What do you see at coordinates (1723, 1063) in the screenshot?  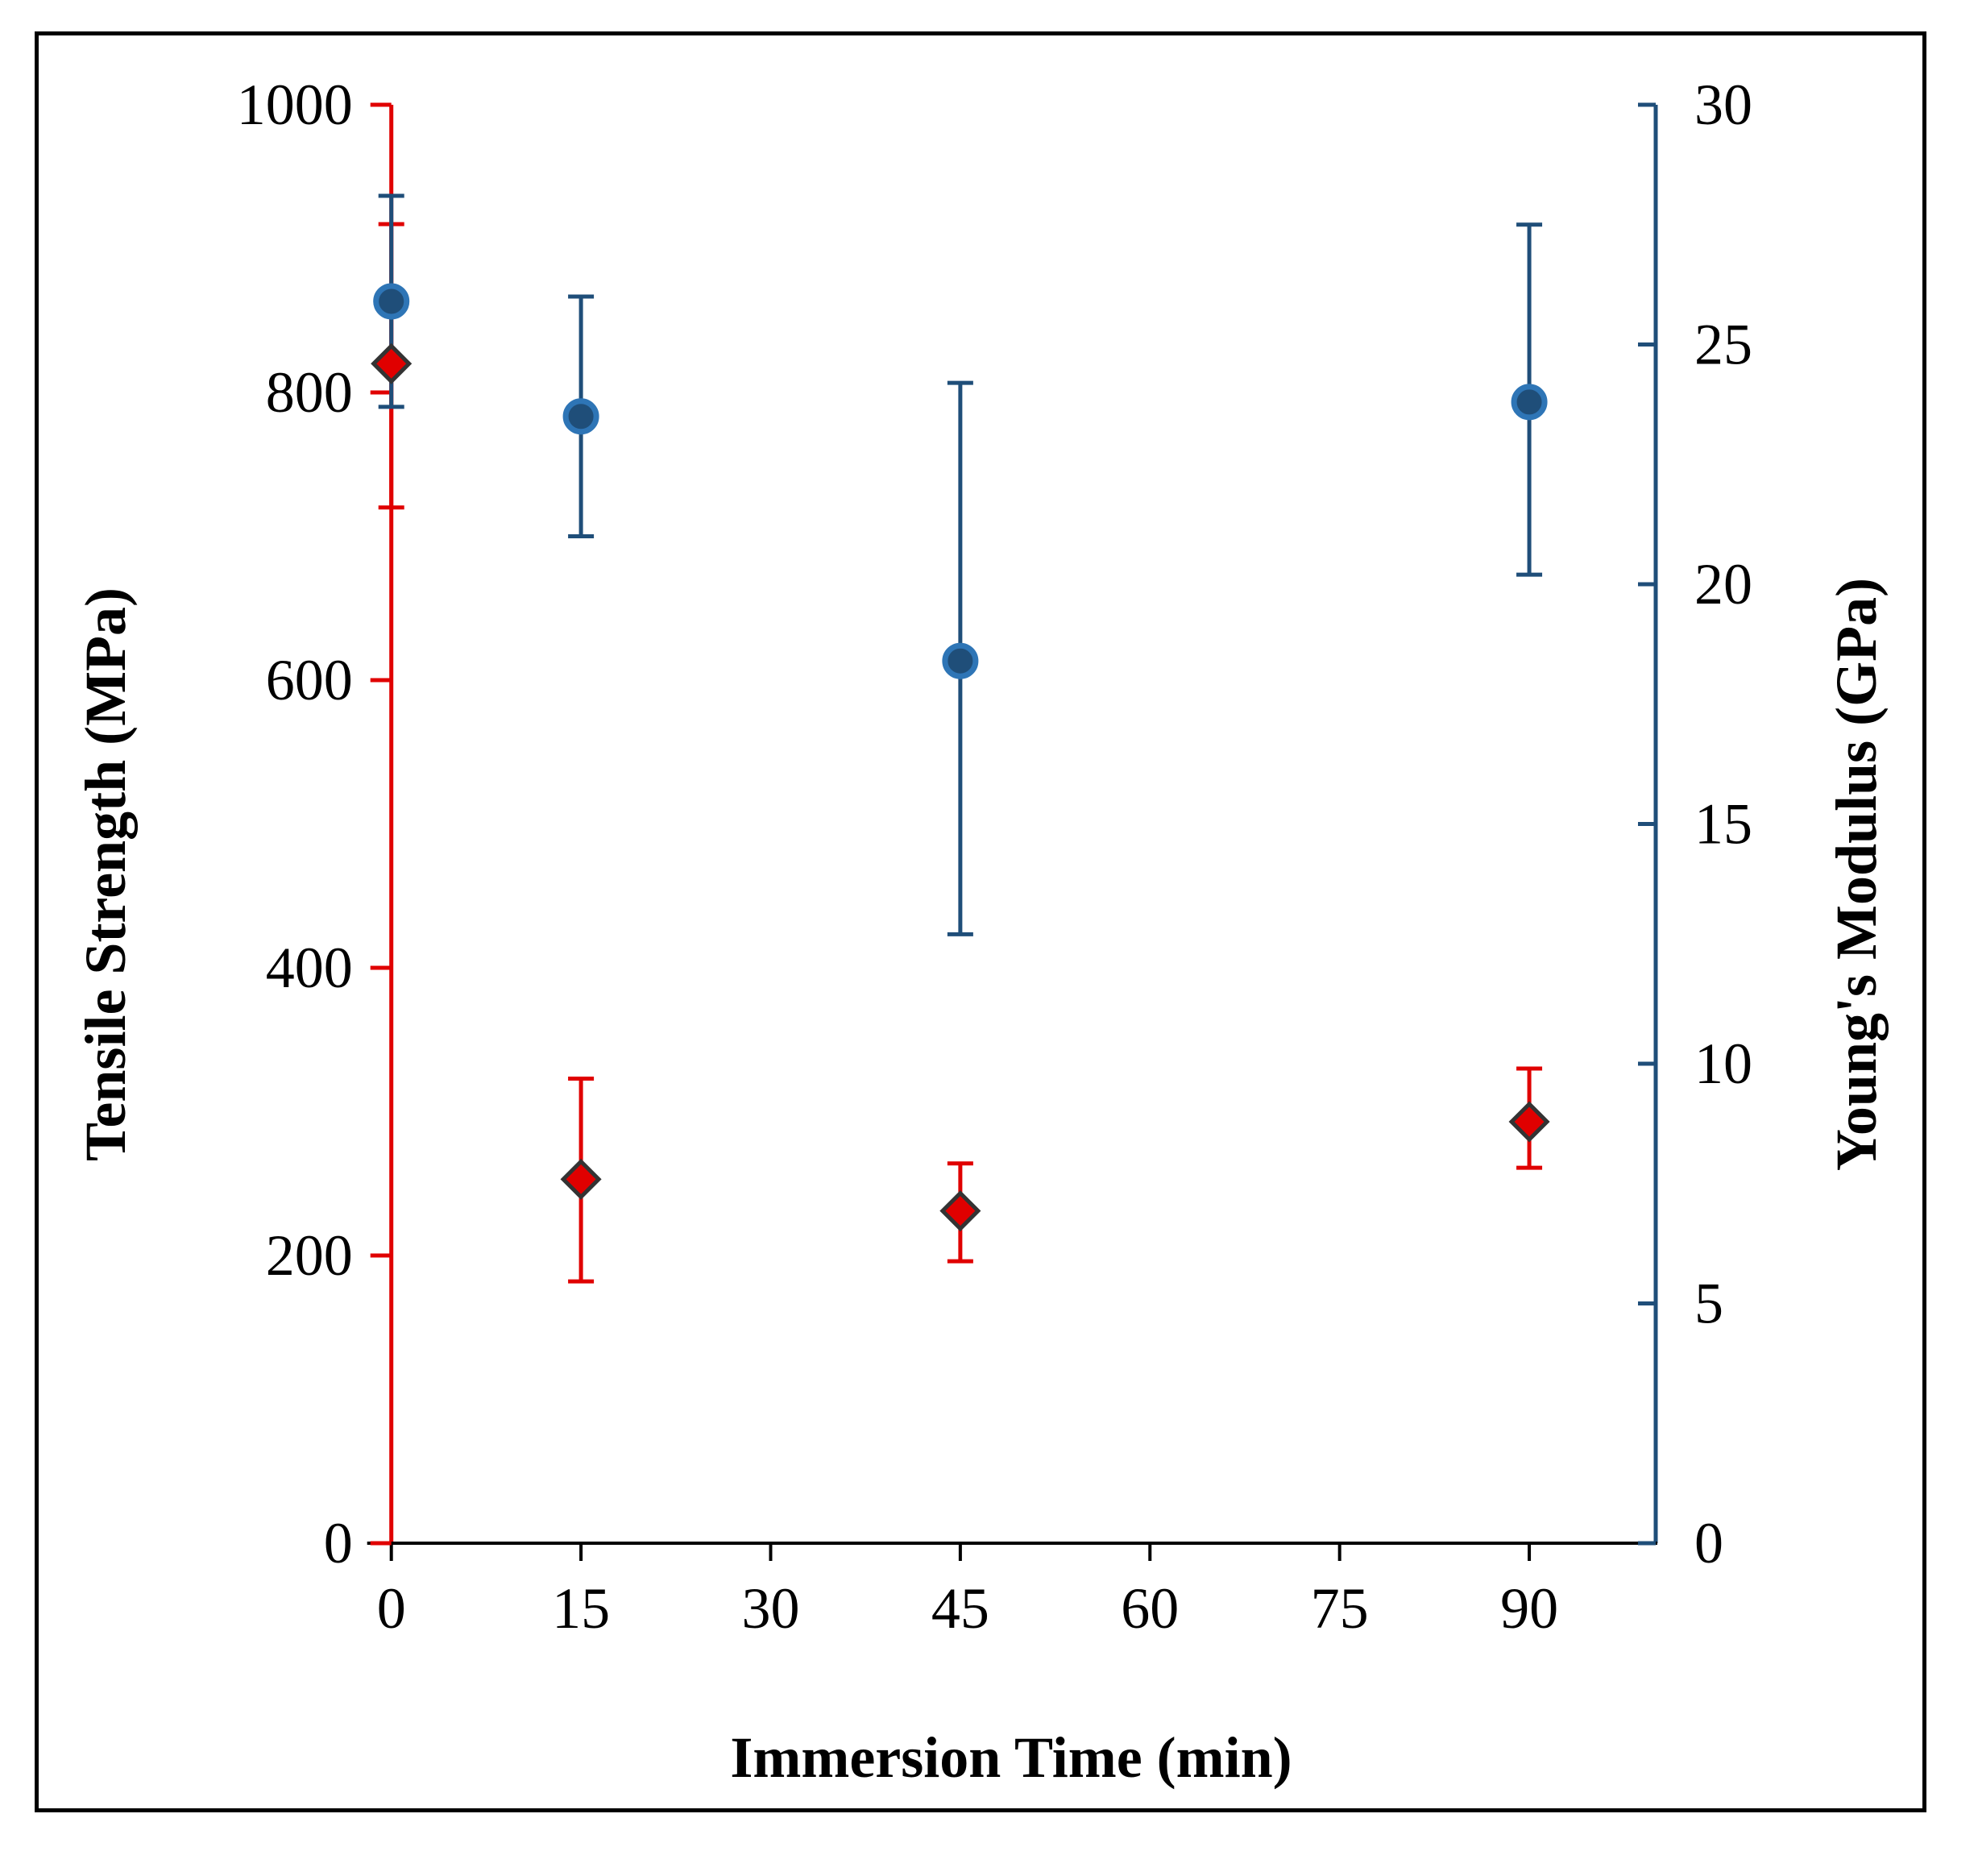 I see `y-tick-label-right: 10` at bounding box center [1723, 1063].